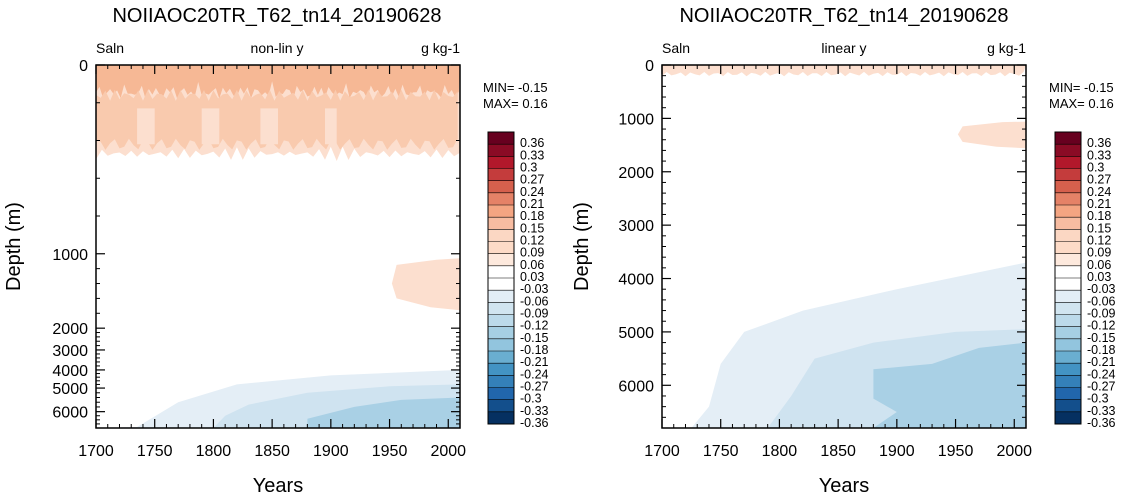 The height and width of the screenshot is (499, 1132). What do you see at coordinates (534, 289) in the screenshot?
I see `colorbar-label: -0.03` at bounding box center [534, 289].